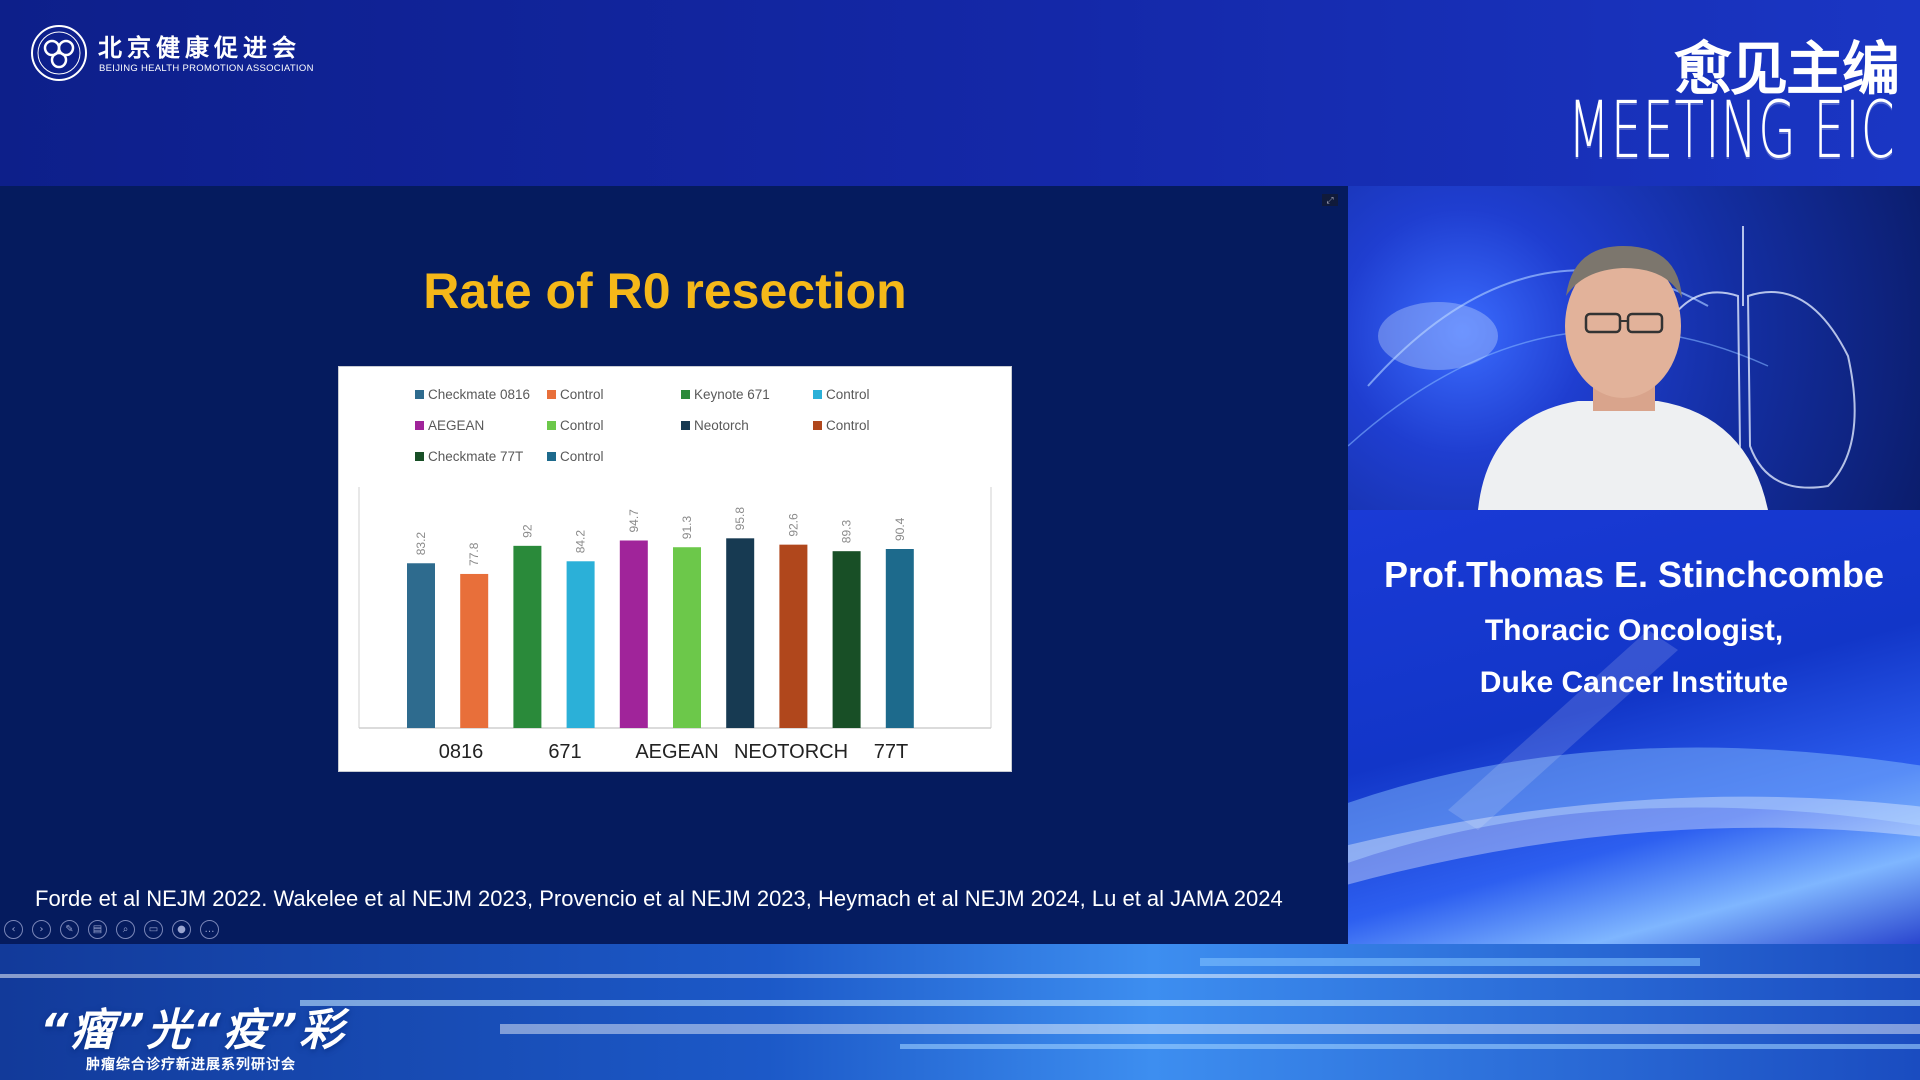 The image size is (1920, 1080). Describe the element at coordinates (793, 525) in the screenshot. I see `bar-value-label: 92.6` at that location.